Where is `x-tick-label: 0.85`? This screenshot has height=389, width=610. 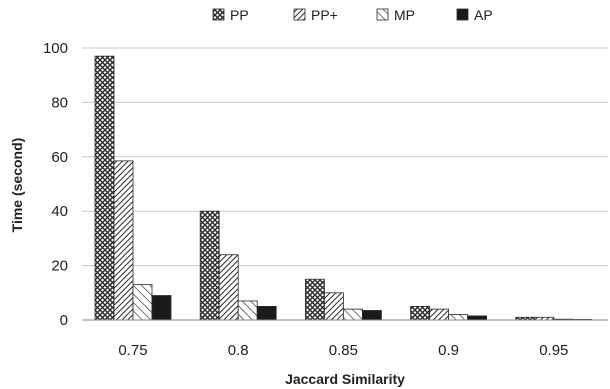 x-tick-label: 0.85 is located at coordinates (343, 350).